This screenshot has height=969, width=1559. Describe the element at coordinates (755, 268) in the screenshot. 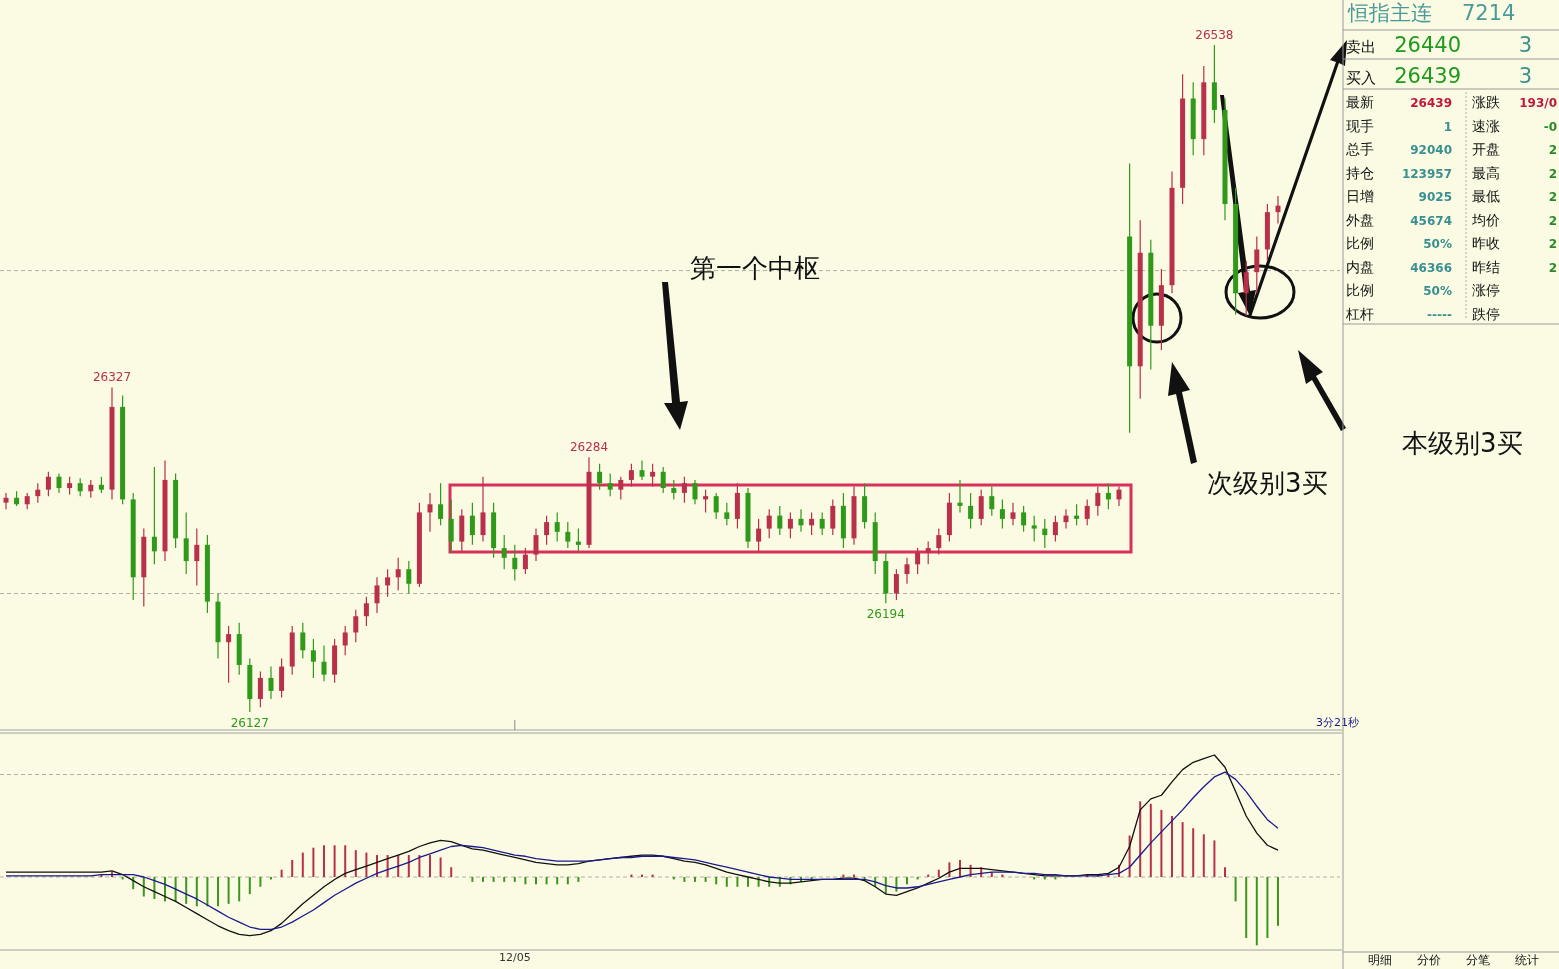

I see `annotation: 第一个中枢` at that location.